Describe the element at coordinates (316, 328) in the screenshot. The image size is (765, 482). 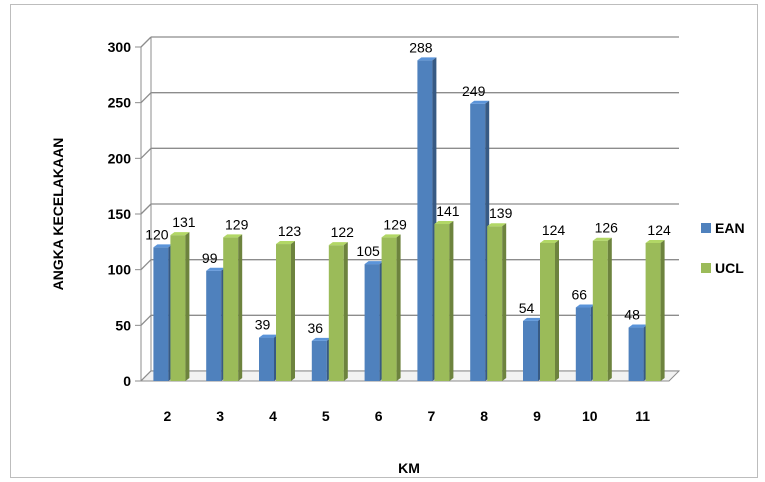
I see `data-label-ean: 36` at that location.